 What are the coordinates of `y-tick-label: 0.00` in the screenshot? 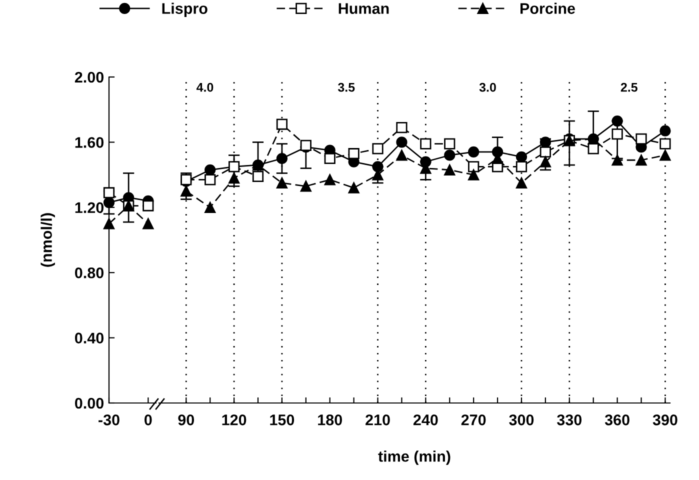 It's located at (89, 403).